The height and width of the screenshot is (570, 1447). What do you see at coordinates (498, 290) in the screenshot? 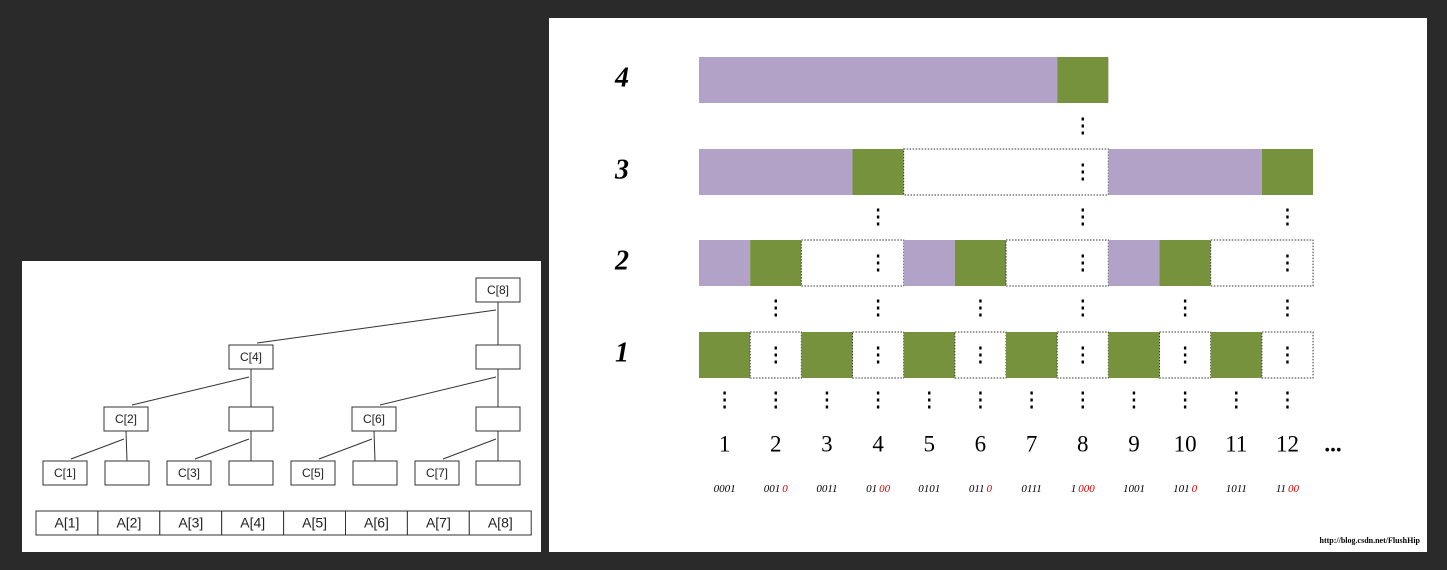
I see `tree-node-label: C[8]` at bounding box center [498, 290].